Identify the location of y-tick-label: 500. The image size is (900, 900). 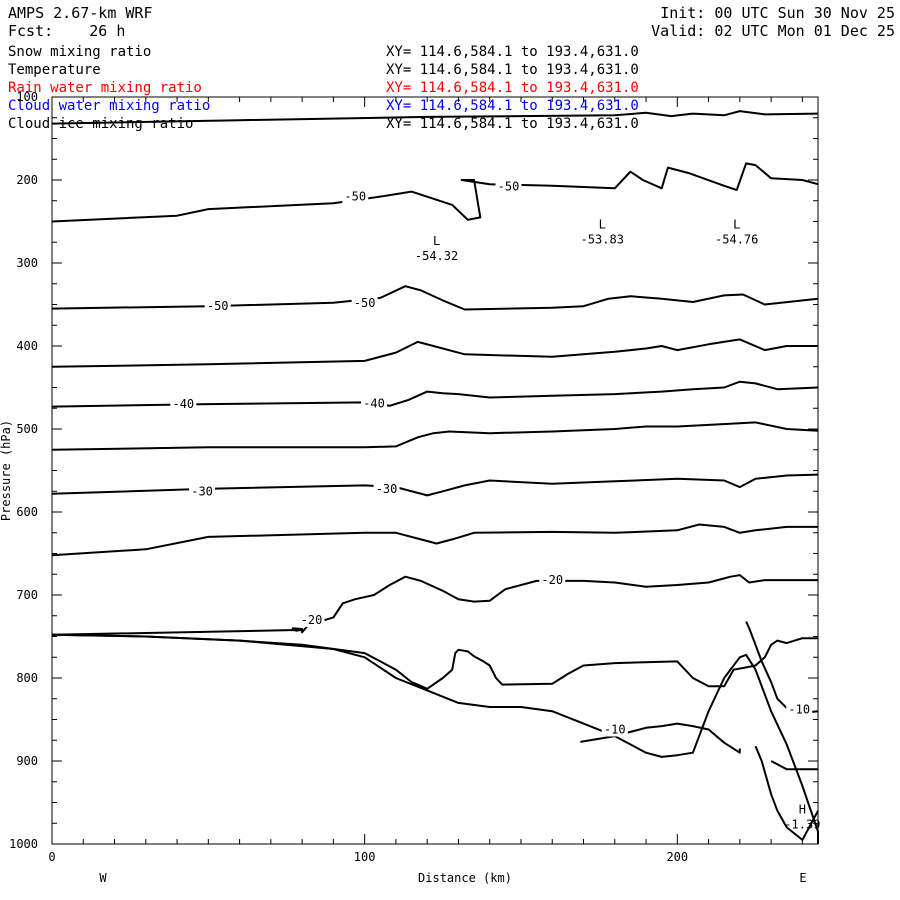
(27, 429).